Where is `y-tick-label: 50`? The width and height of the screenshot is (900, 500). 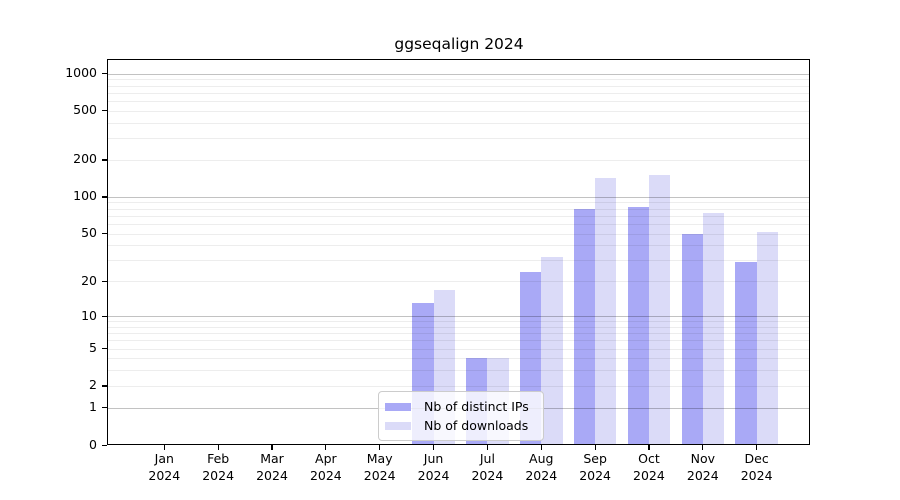
y-tick-label: 50 is located at coordinates (89, 233).